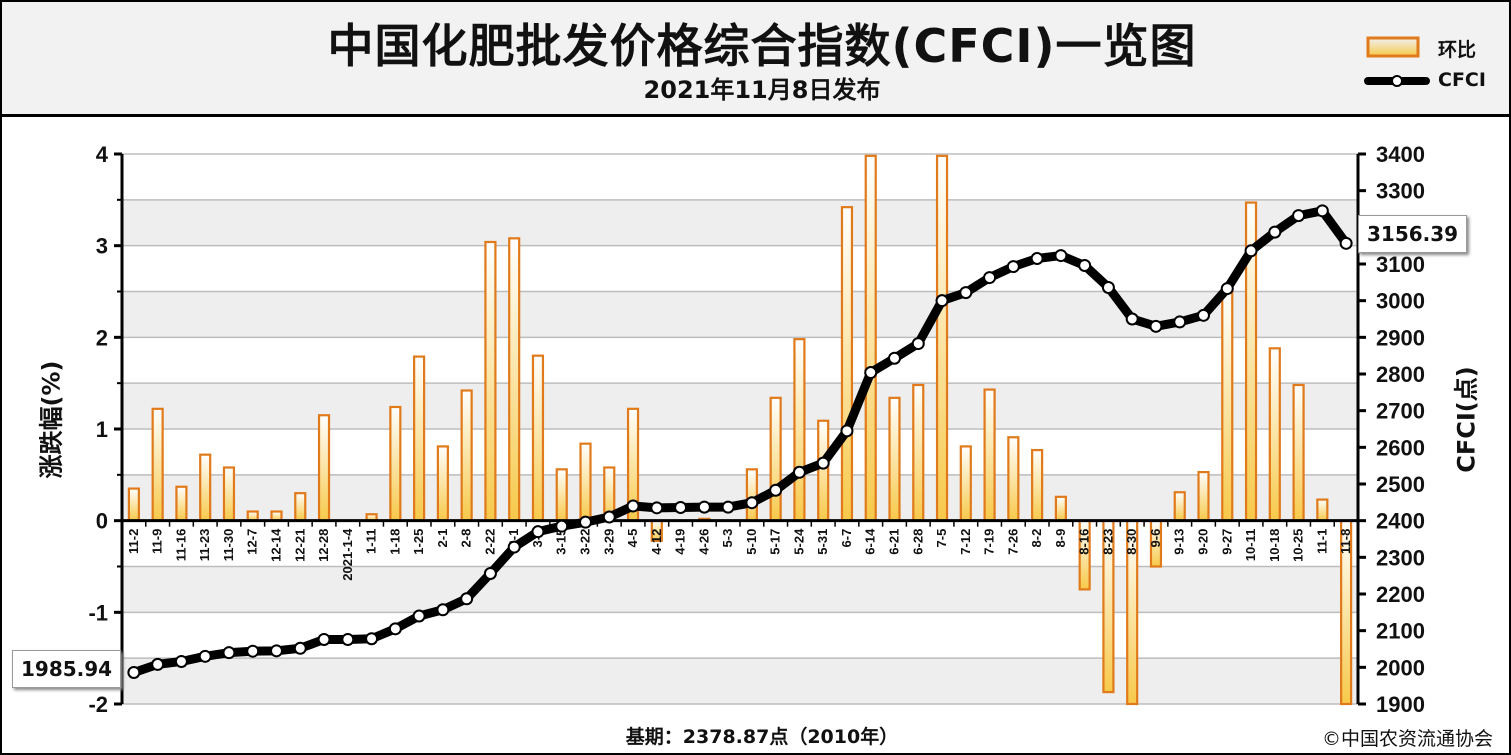 Image resolution: width=1511 pixels, height=755 pixels. What do you see at coordinates (418, 542) in the screenshot?
I see `category-label: 1-25` at bounding box center [418, 542].